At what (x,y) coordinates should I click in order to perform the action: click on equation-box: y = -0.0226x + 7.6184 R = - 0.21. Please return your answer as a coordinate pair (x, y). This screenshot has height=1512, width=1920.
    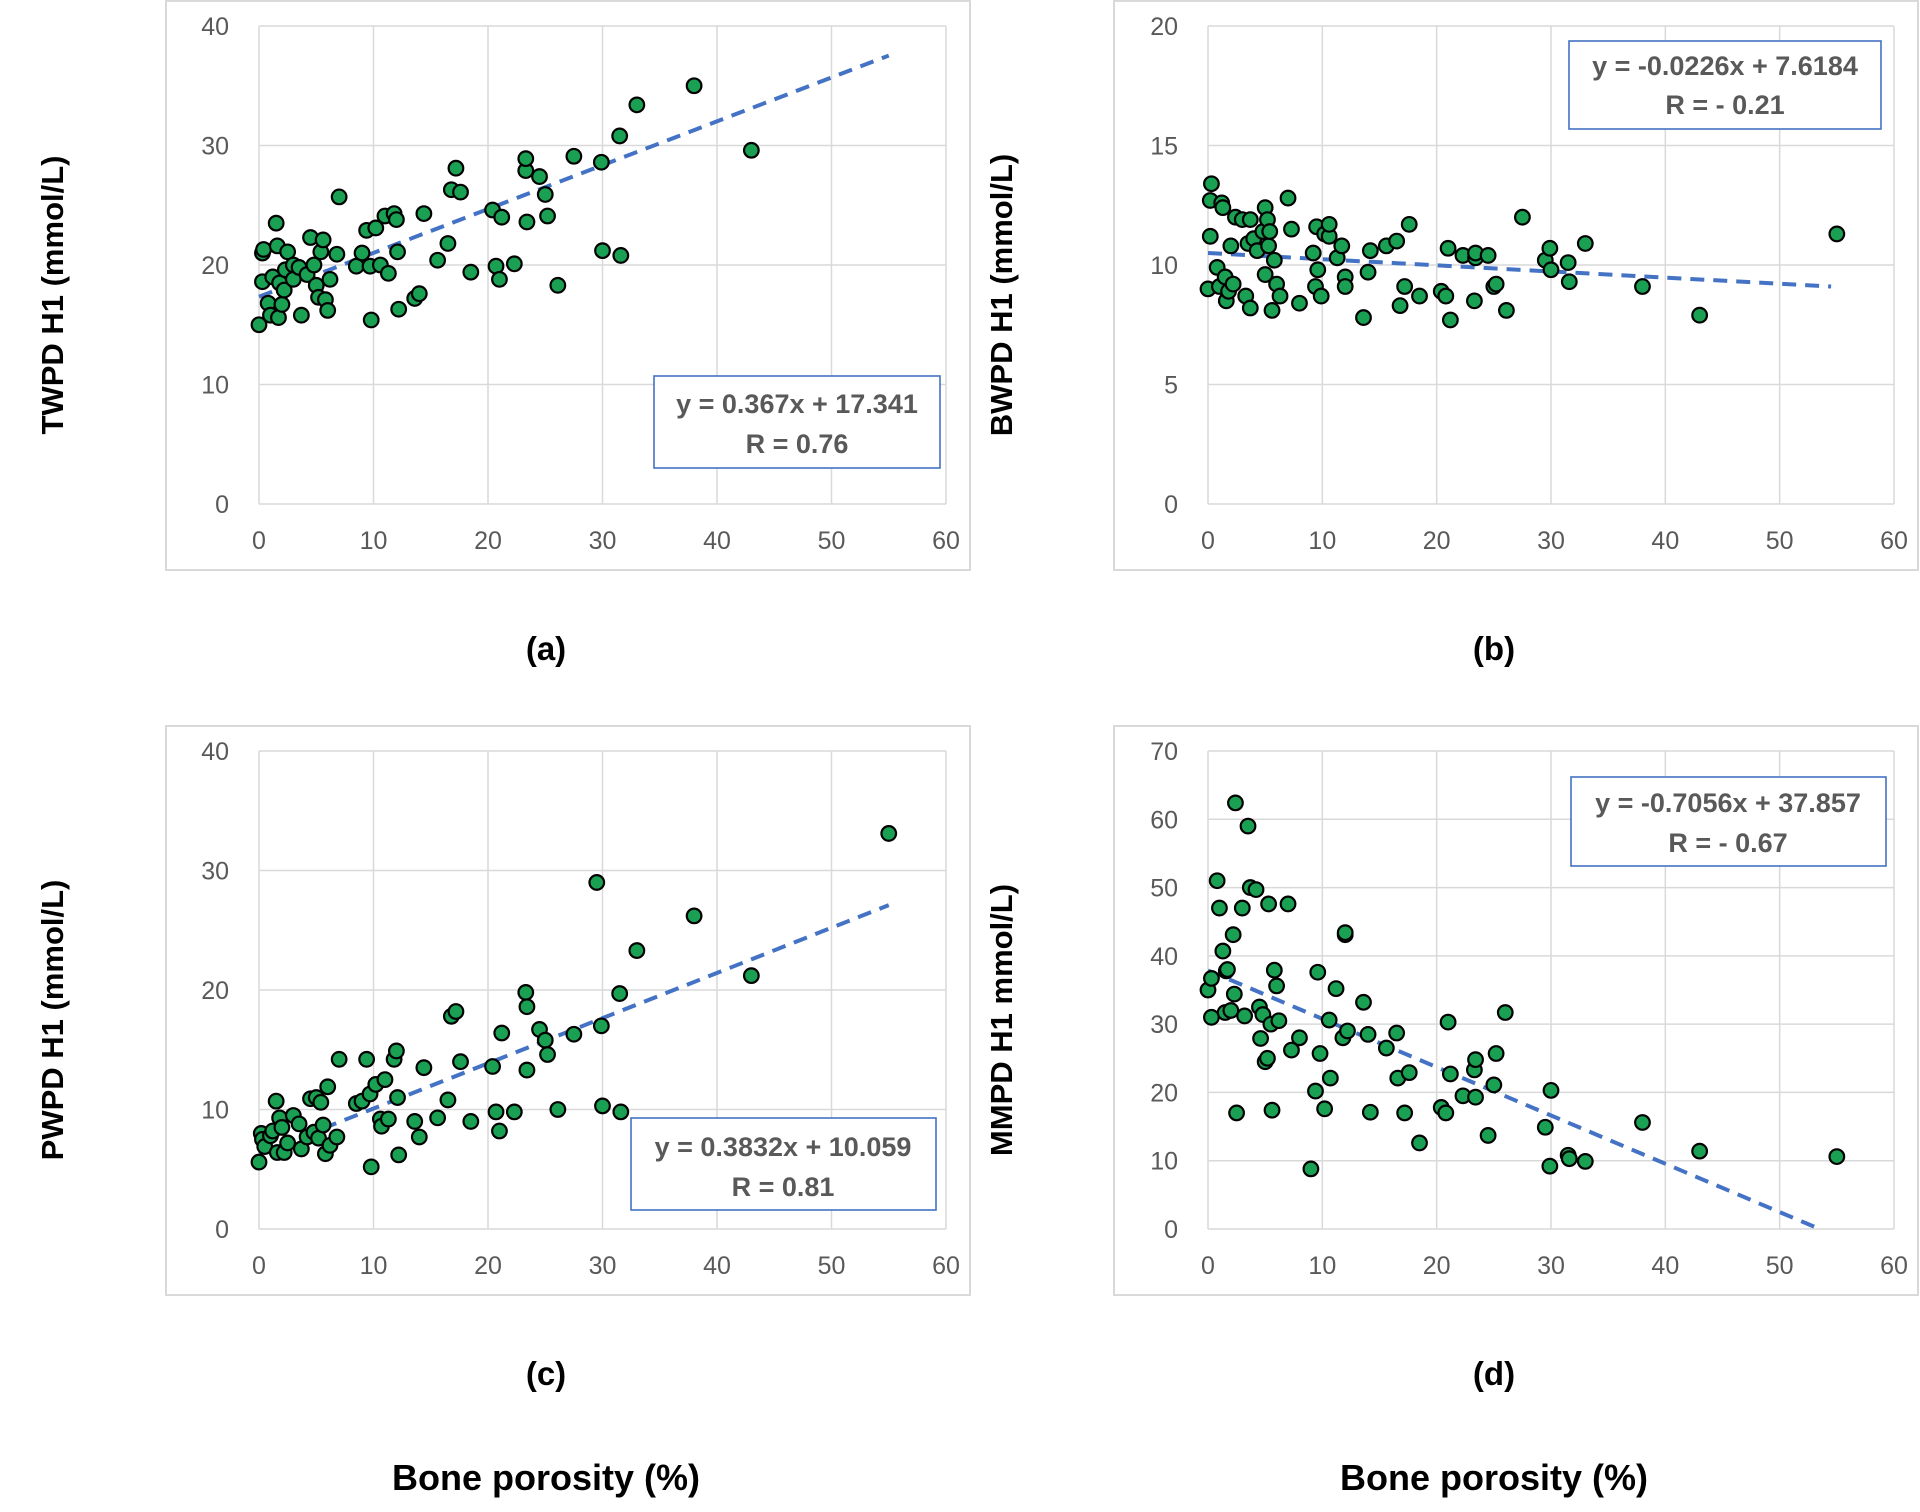
    Looking at the image, I should click on (1725, 85).